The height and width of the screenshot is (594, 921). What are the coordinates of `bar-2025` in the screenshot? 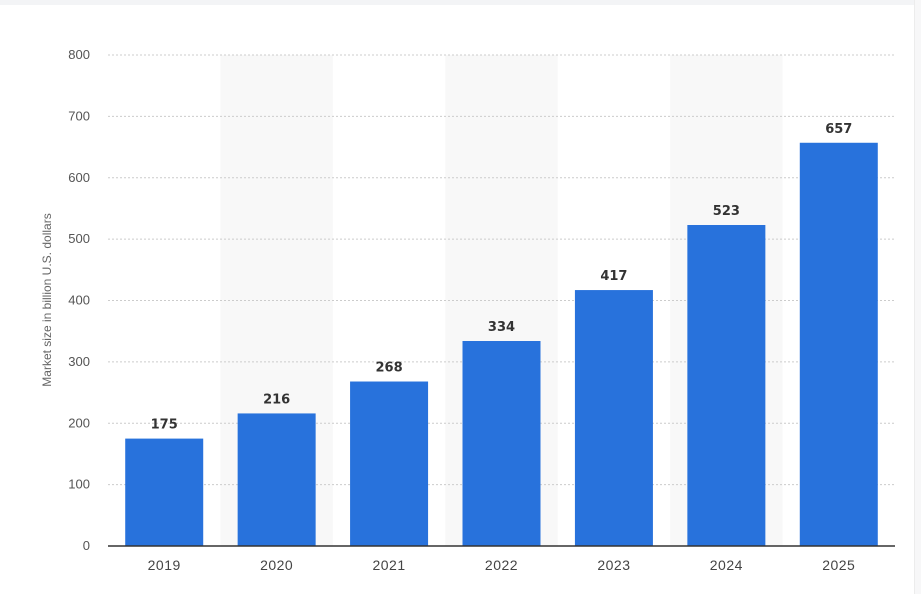 It's located at (838, 344).